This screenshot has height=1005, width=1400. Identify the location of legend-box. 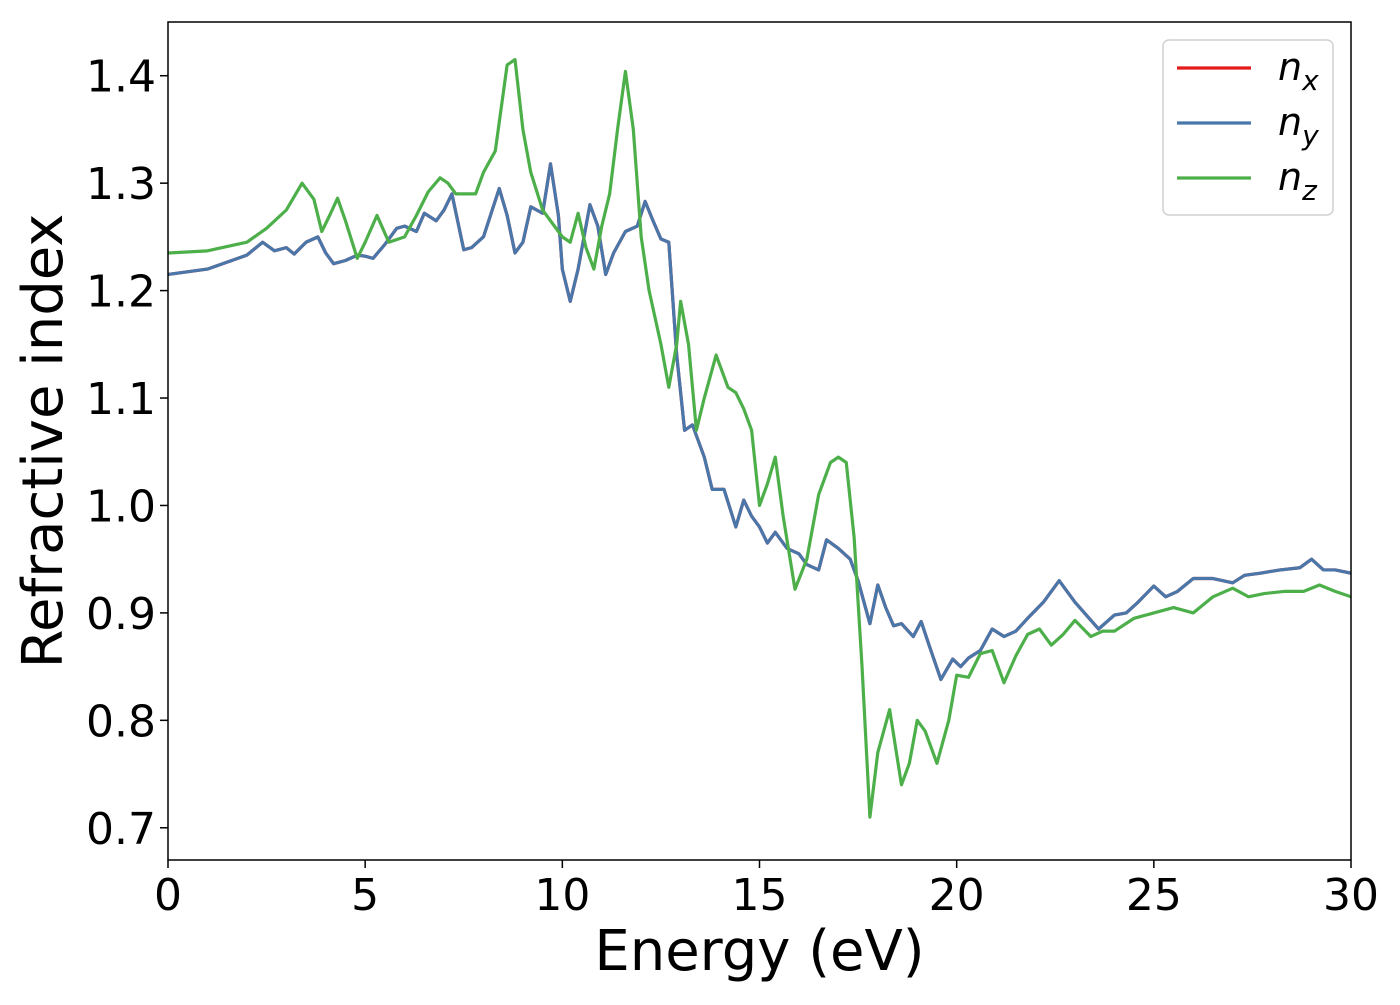
(1248, 127).